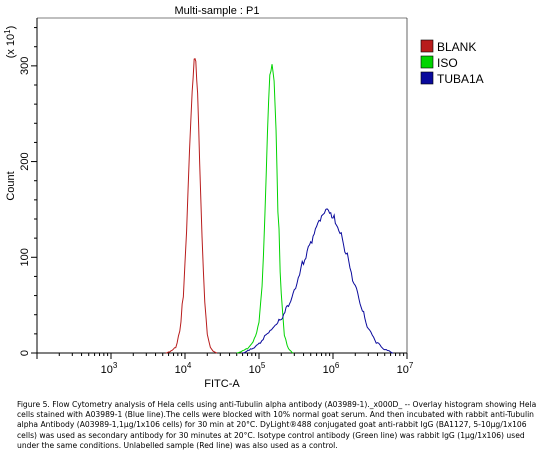 The image size is (548, 461). What do you see at coordinates (109, 368) in the screenshot?
I see `x-tick-label: 10³` at bounding box center [109, 368].